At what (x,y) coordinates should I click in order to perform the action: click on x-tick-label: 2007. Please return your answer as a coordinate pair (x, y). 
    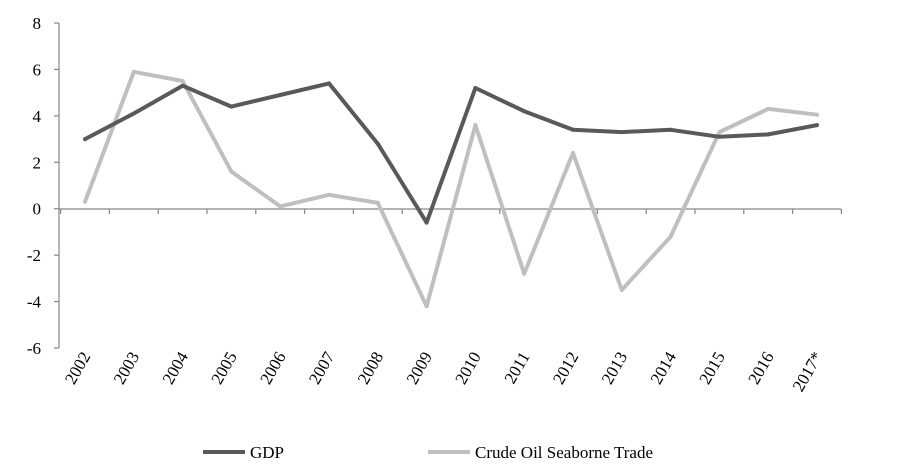
    Looking at the image, I should click on (322, 367).